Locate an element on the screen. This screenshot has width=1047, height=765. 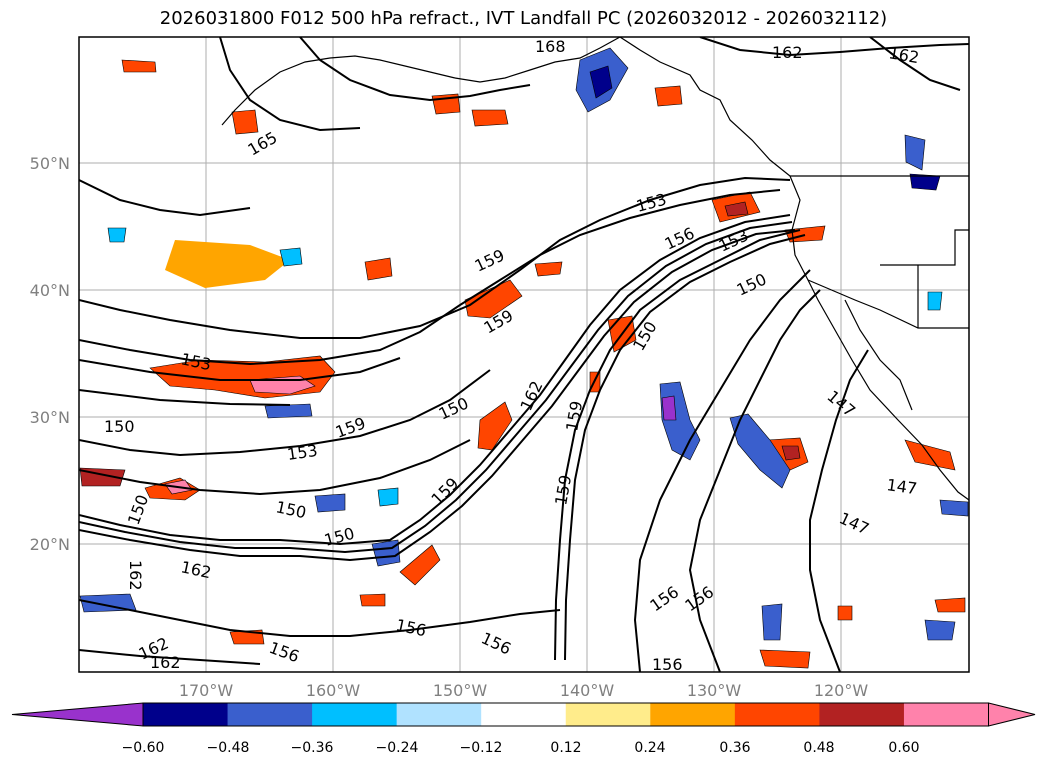
lat-tick: 30°N is located at coordinates (50, 417).